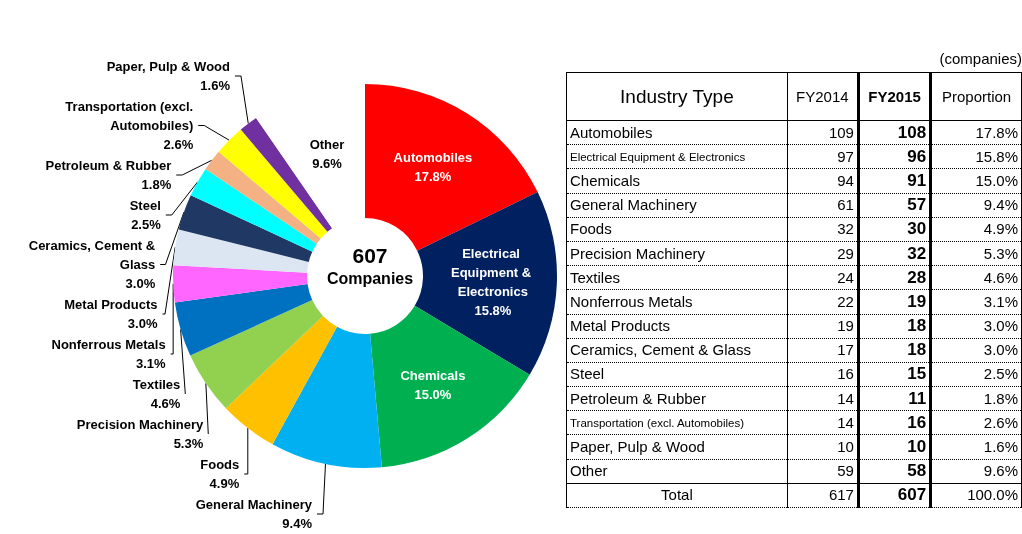 Image resolution: width=1022 pixels, height=534 pixels. Describe the element at coordinates (254, 504) in the screenshot. I see `slice-label: General Machinery` at that location.